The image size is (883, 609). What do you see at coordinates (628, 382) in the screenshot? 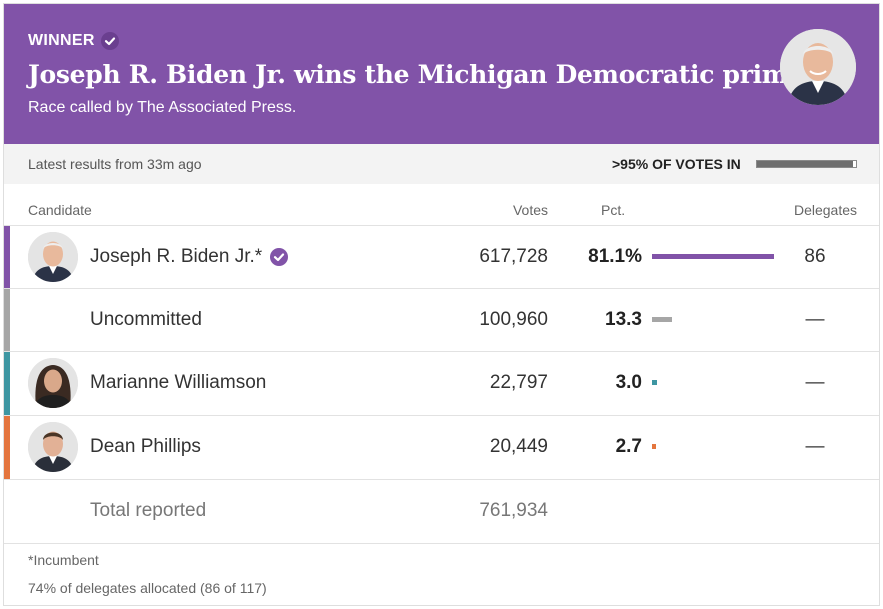
I see `candidate-pct: 3.0` at bounding box center [628, 382].